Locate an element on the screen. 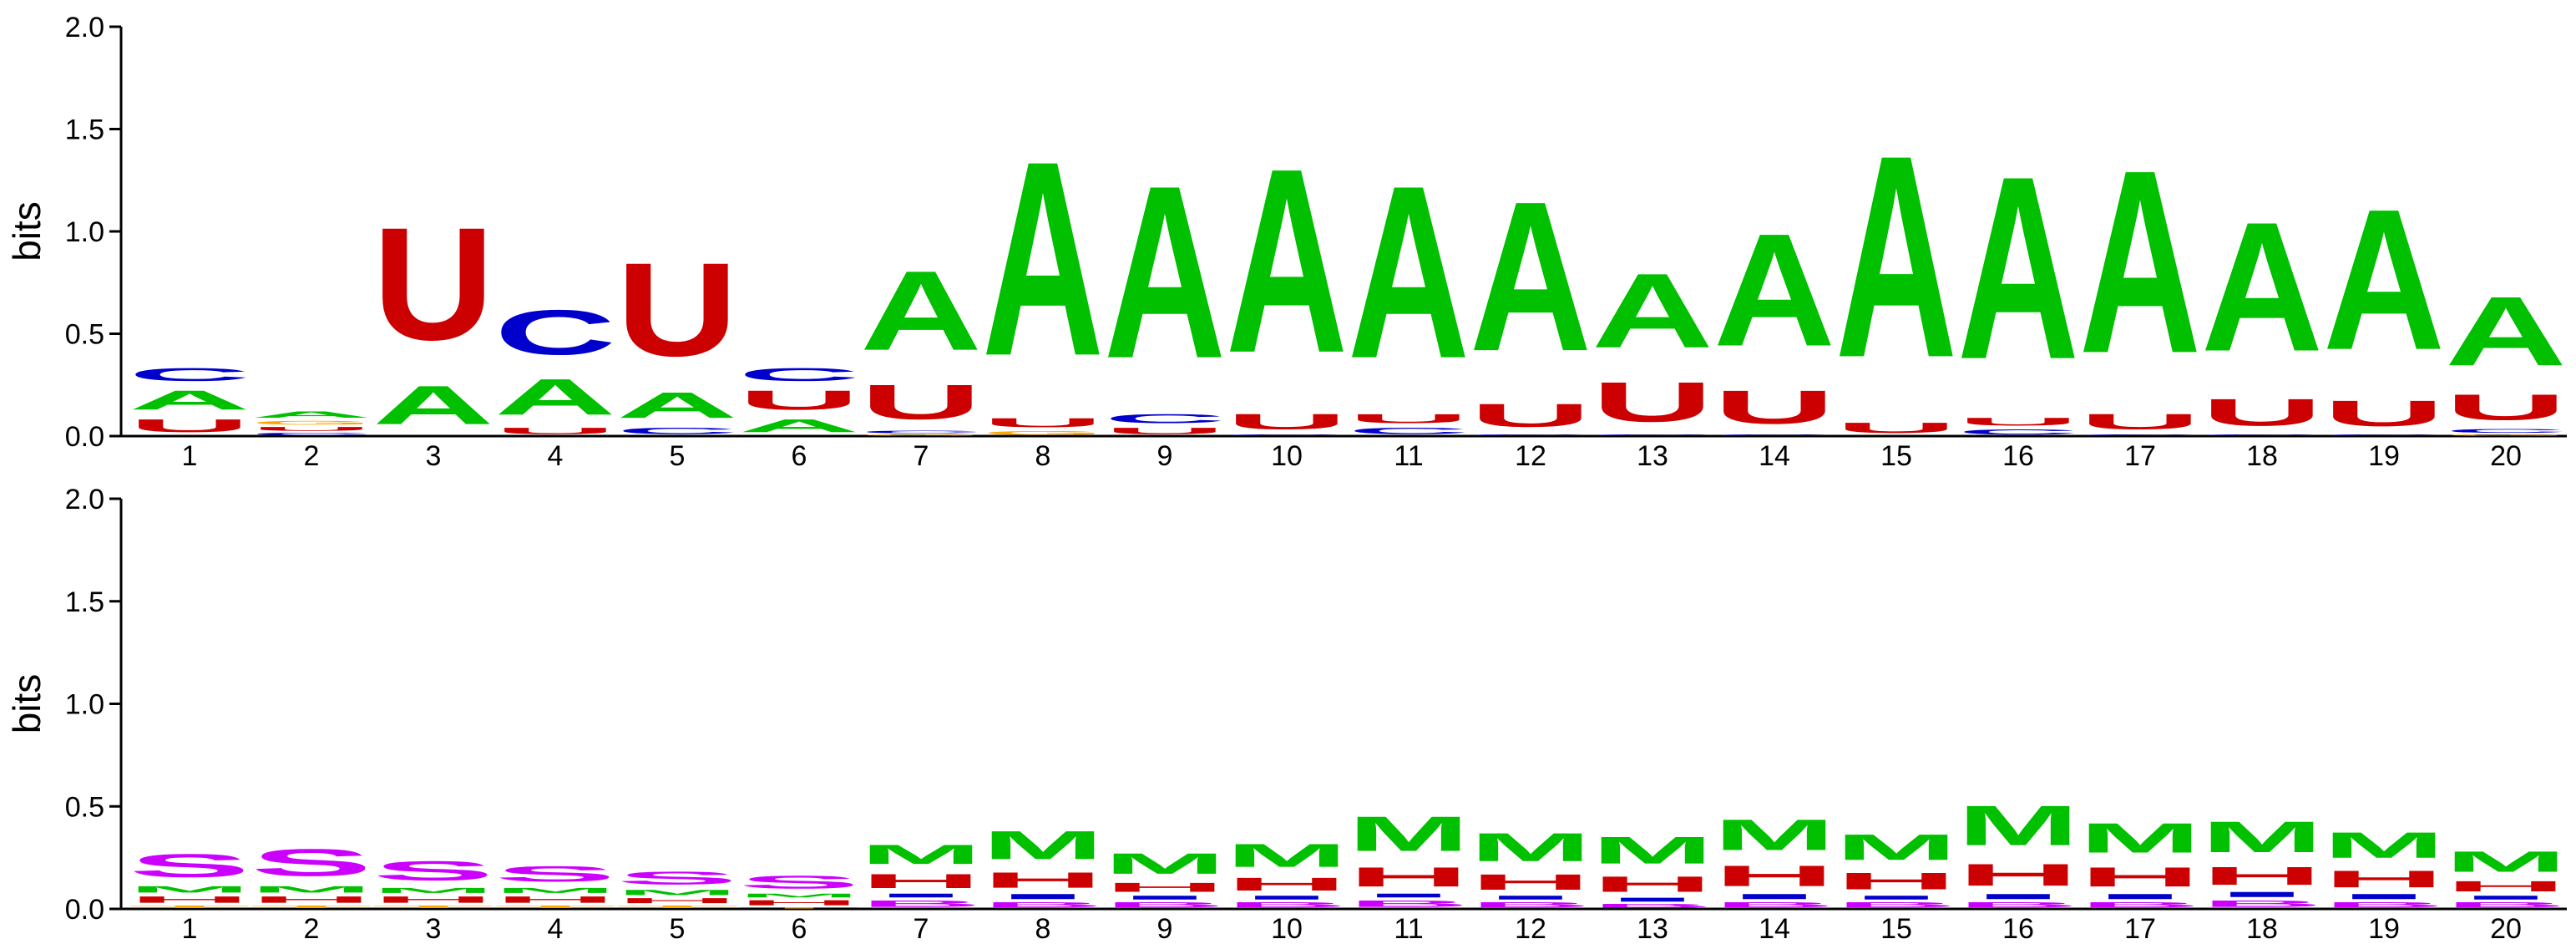  logo-letter-G: G is located at coordinates (2506, 435).